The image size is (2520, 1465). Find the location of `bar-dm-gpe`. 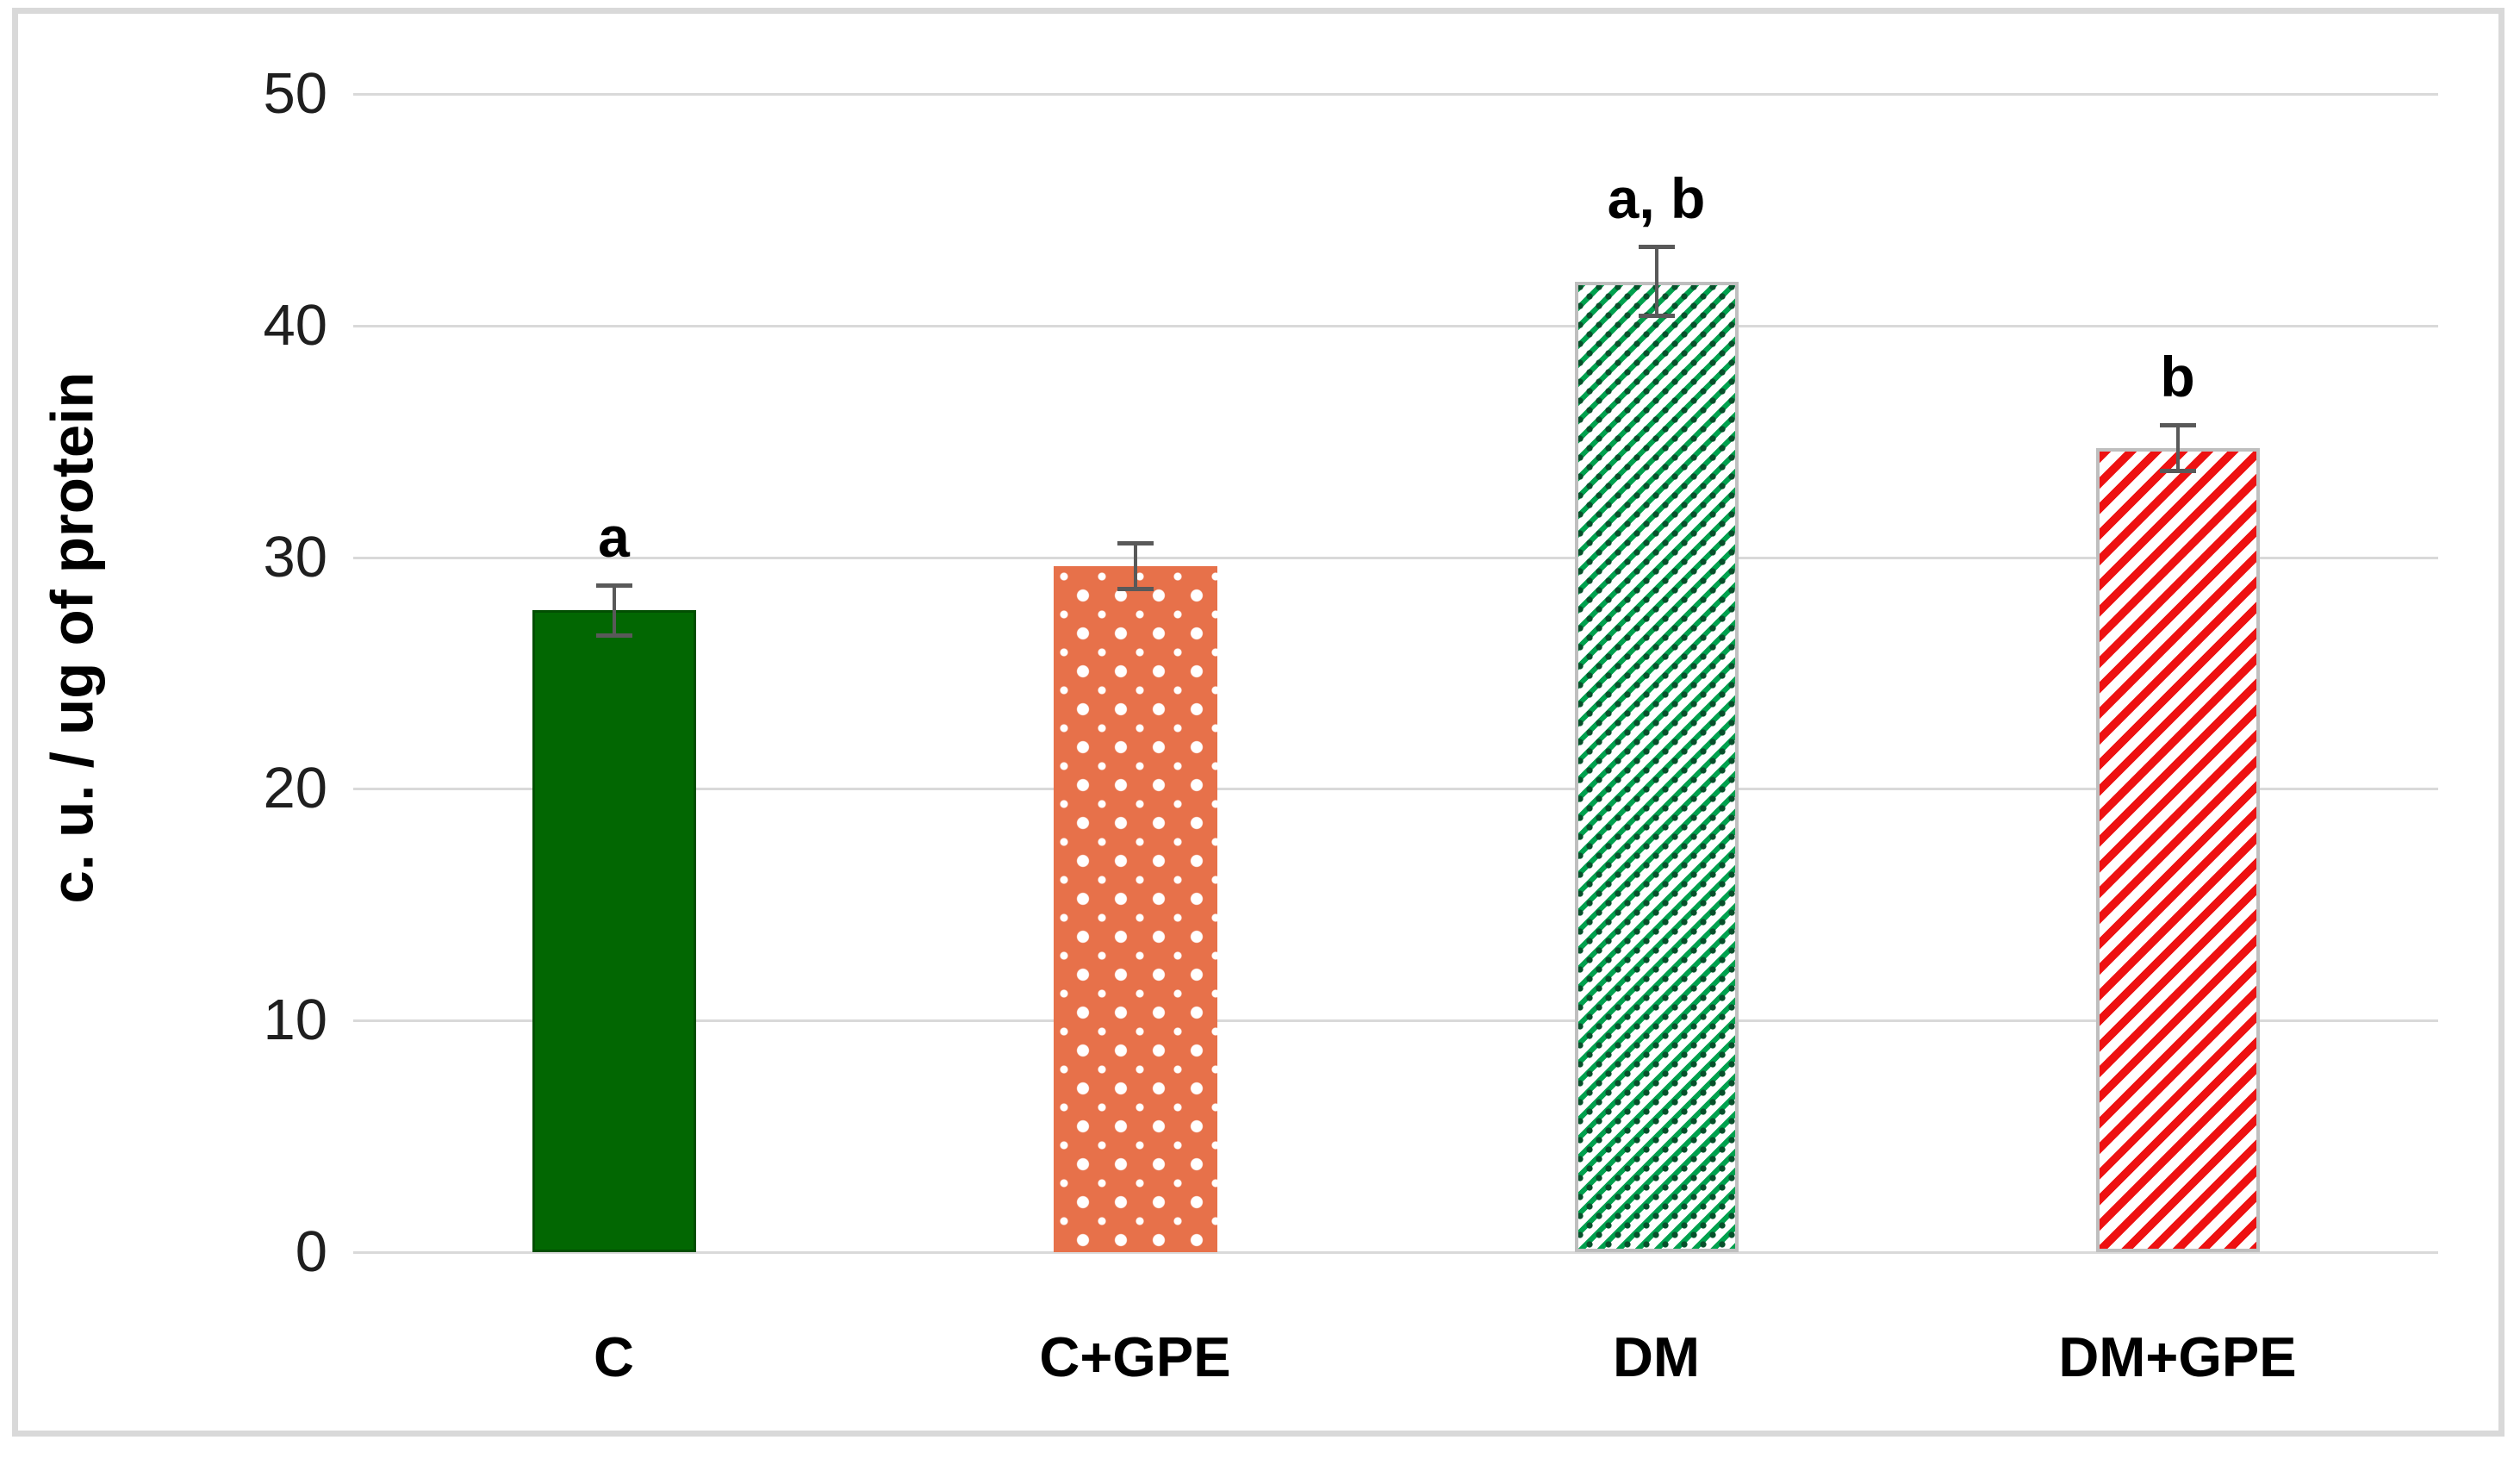

bar-dm-gpe is located at coordinates (2178, 850).